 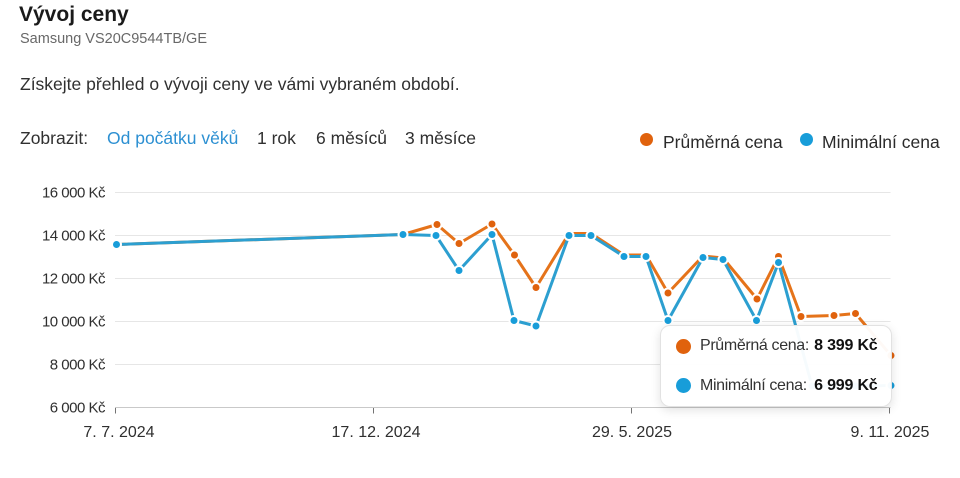 I want to click on svg-text: 14 000 Kč, so click(x=74, y=236).